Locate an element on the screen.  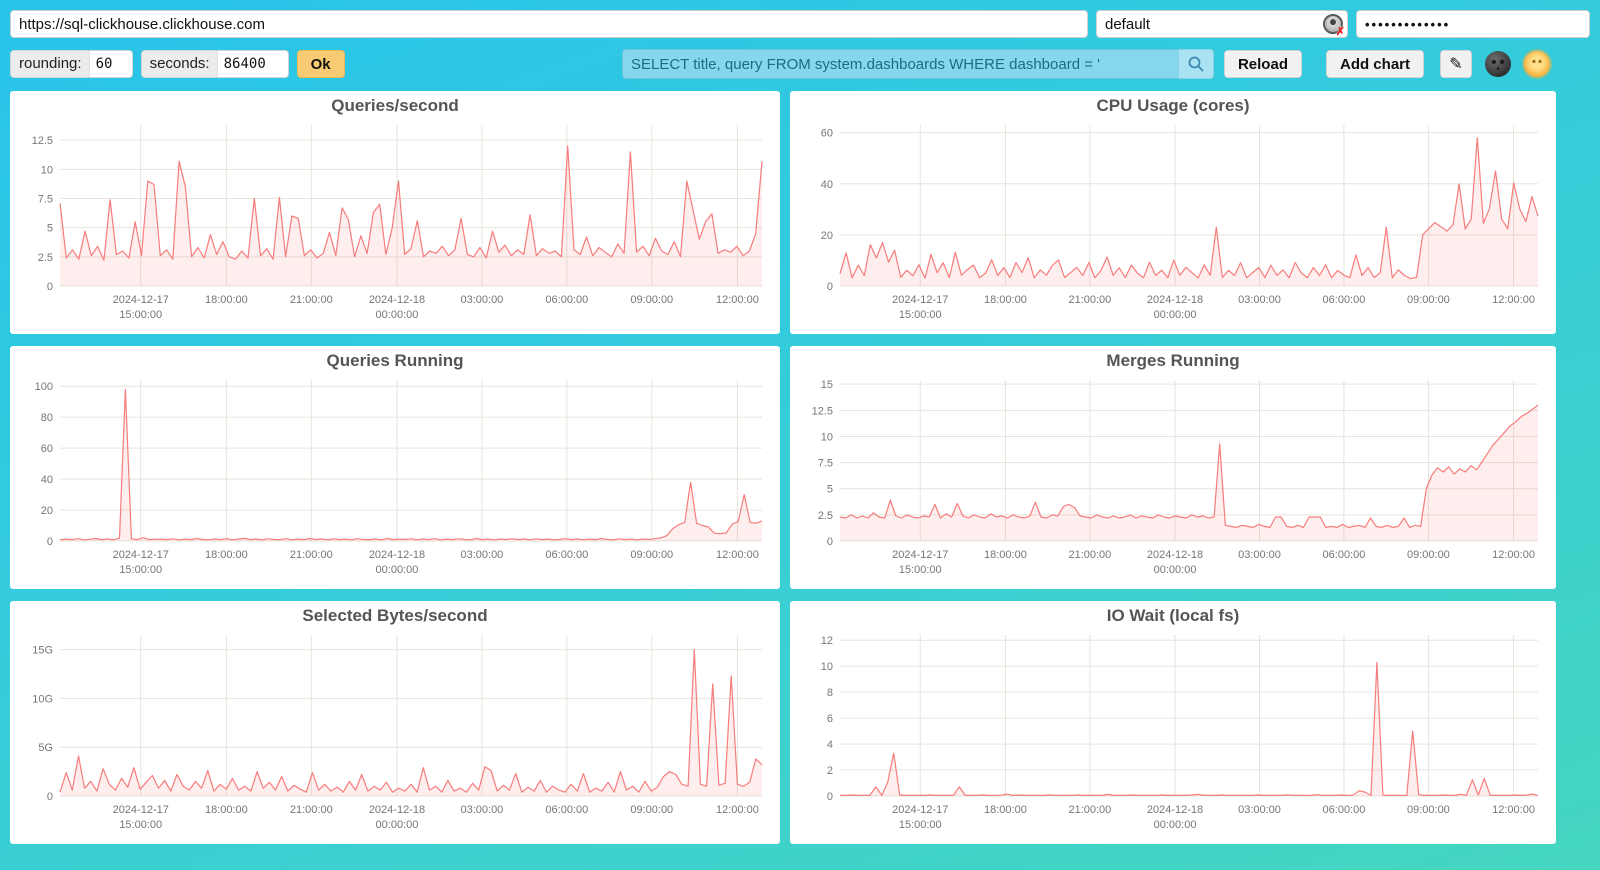
server-url-input is located at coordinates (549, 24).